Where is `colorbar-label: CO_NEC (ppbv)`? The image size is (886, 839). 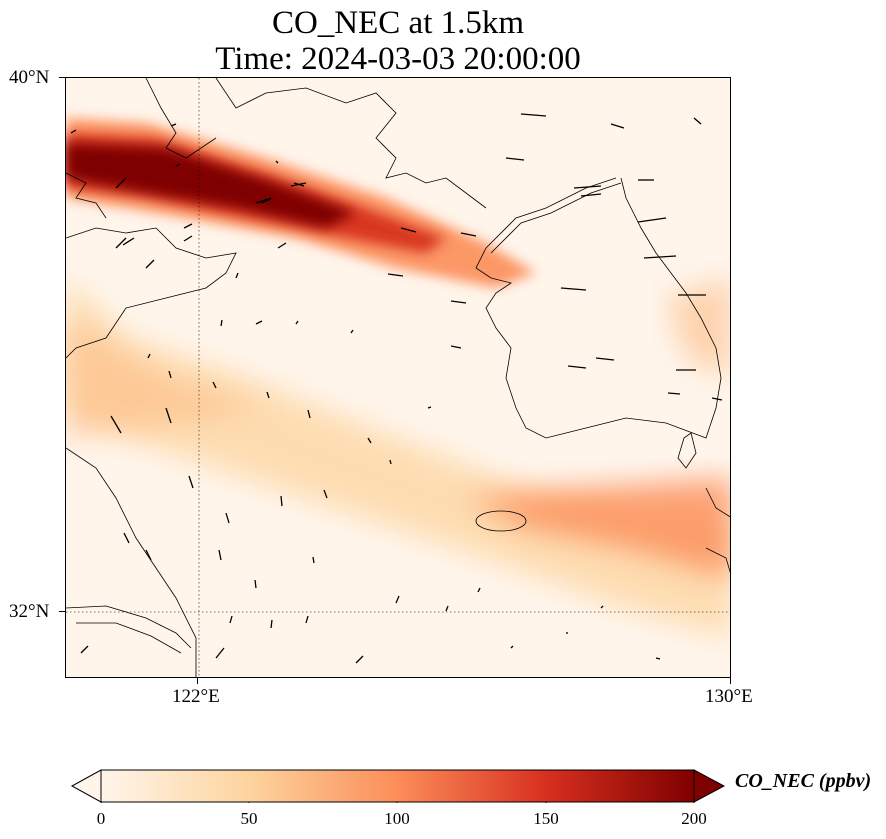 colorbar-label: CO_NEC (ppbv) is located at coordinates (803, 781).